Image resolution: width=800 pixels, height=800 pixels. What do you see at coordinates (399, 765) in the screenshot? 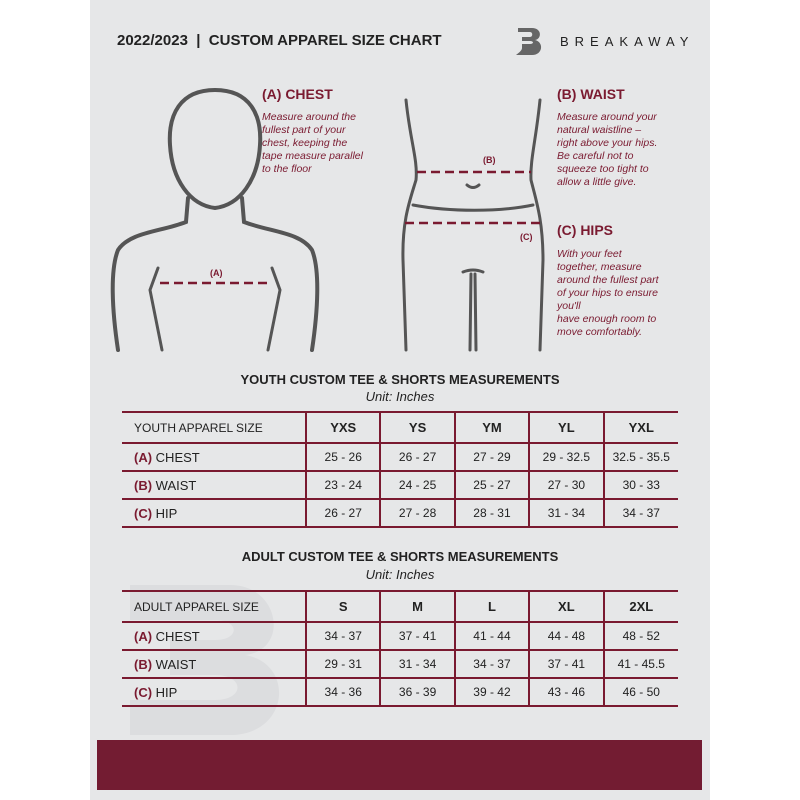
I see `footer-band` at bounding box center [399, 765].